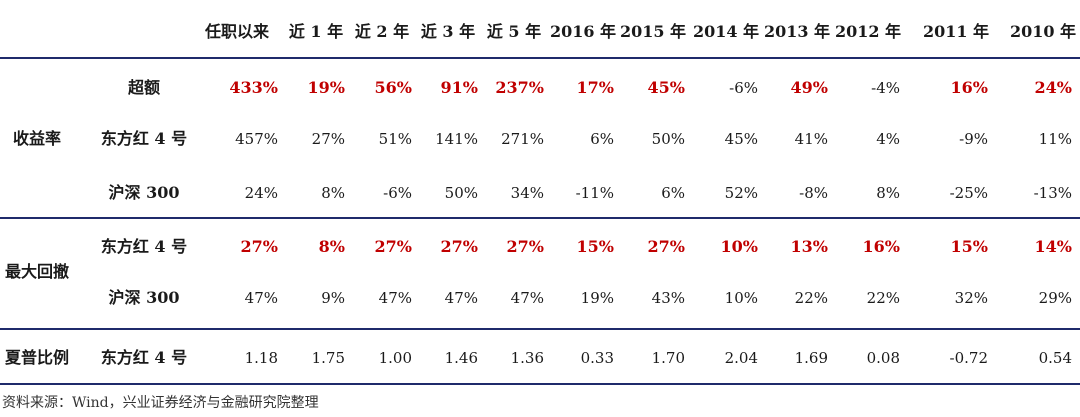  I want to click on table-cell: 34%, so click(527, 193).